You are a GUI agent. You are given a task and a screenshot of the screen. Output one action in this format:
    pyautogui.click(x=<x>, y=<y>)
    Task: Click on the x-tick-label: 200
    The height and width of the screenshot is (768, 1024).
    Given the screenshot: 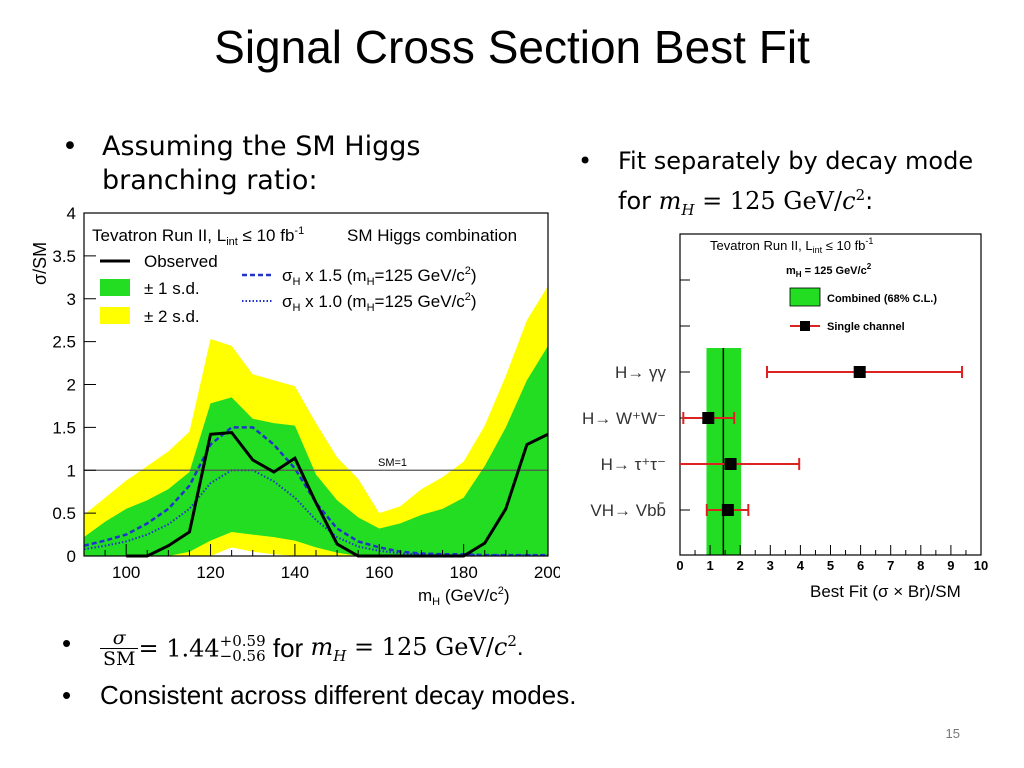 What is the action you would take?
    pyautogui.click(x=547, y=572)
    